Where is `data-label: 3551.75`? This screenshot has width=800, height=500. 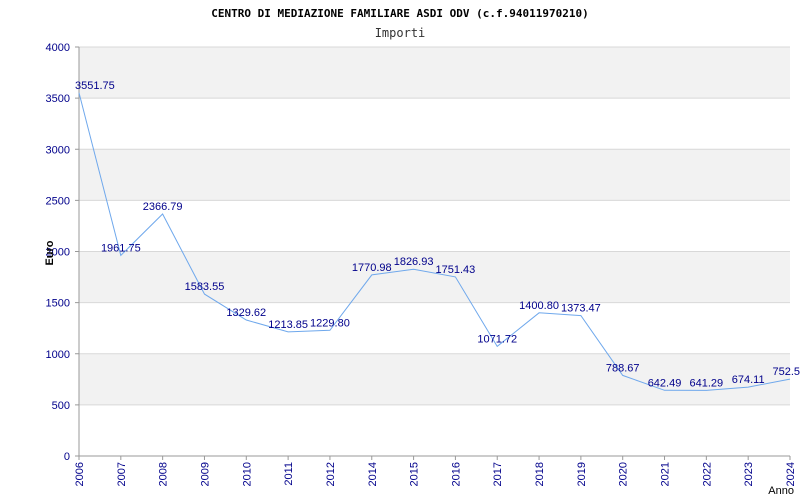
data-label: 3551.75 is located at coordinates (95, 86).